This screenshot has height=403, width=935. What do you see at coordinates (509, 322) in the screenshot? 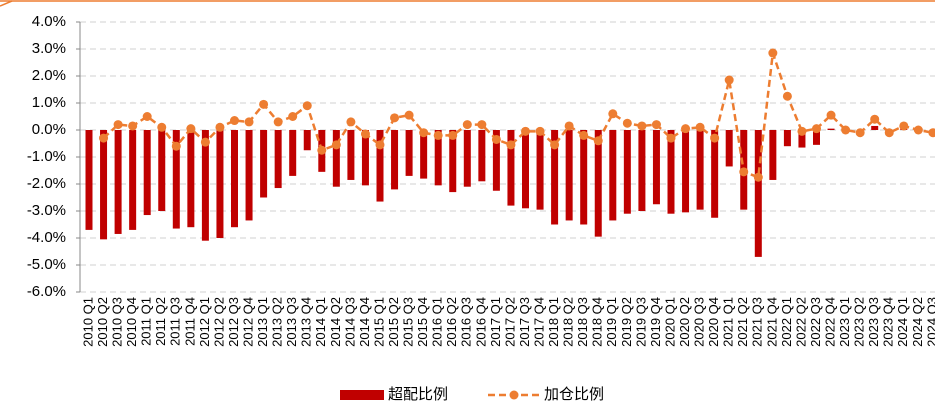
I see `x-tick-label: 2017 Q2` at bounding box center [509, 322].